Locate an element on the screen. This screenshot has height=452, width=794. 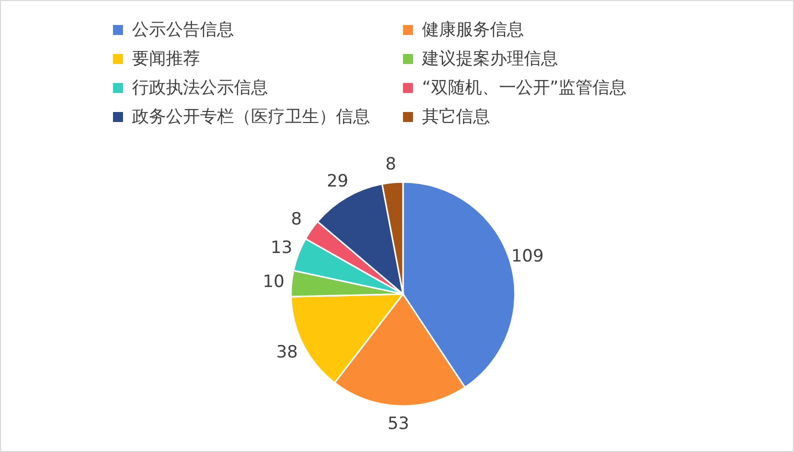
legend-label: 其它信息 is located at coordinates (456, 117).